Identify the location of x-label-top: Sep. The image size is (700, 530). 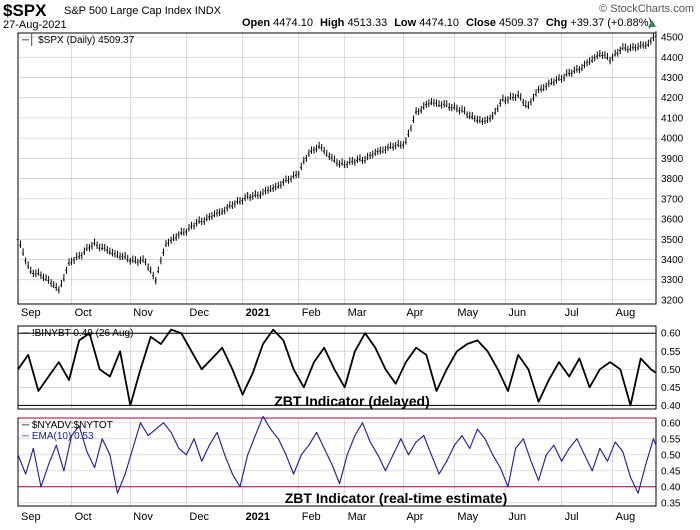
(31, 313).